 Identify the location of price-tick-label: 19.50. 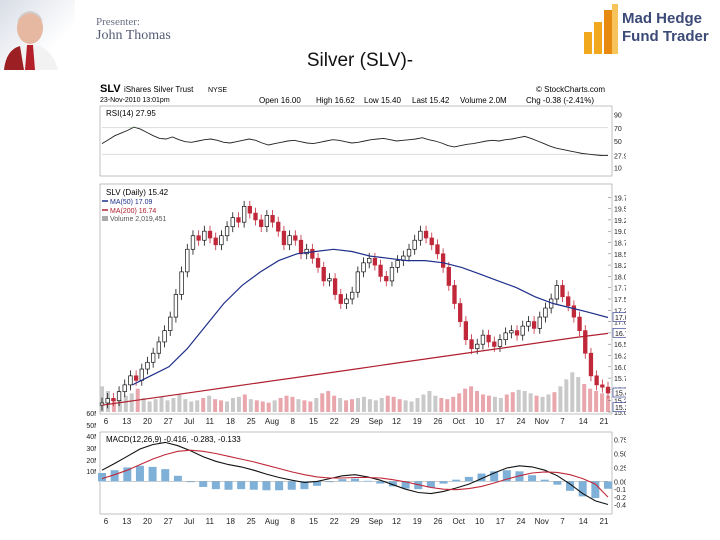
(620, 210).